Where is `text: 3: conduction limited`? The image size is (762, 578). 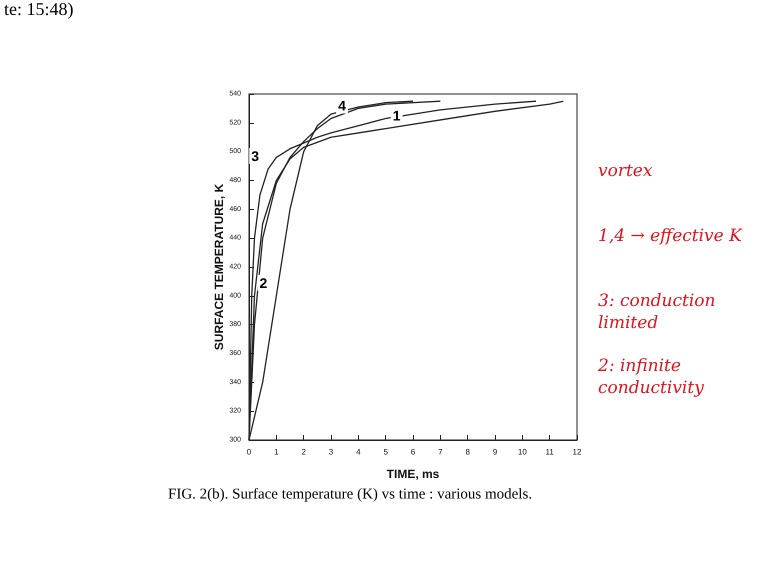 text: 3: conduction limited is located at coordinates (659, 312).